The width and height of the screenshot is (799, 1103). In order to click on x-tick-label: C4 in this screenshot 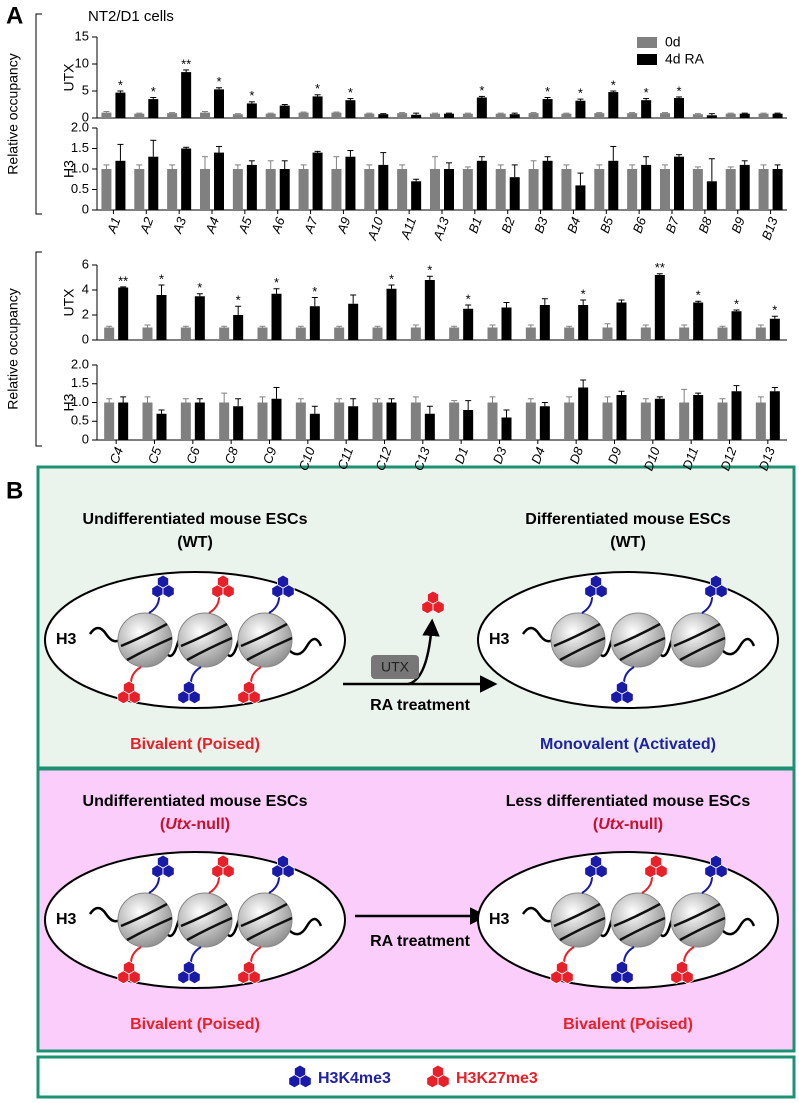, I will do `click(116, 455)`.